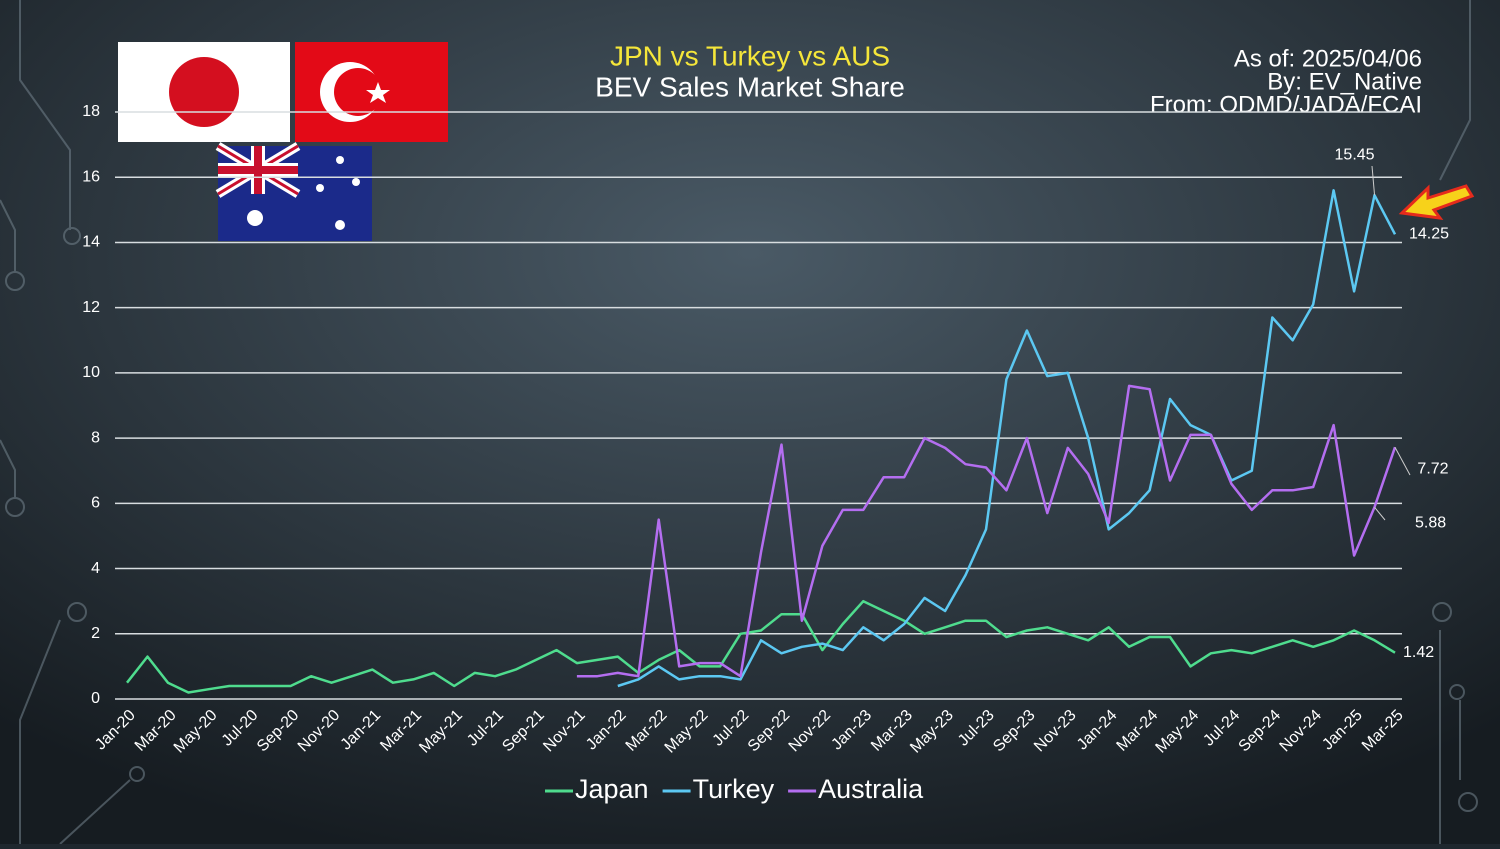  I want to click on value-label: 5.88, so click(1430, 522).